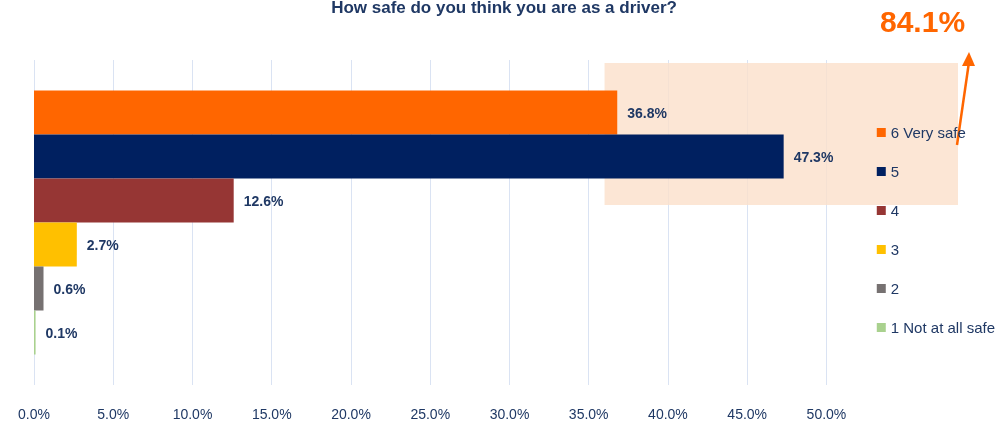  What do you see at coordinates (192, 414) in the screenshot?
I see `x-tick-label: 10.0%` at bounding box center [192, 414].